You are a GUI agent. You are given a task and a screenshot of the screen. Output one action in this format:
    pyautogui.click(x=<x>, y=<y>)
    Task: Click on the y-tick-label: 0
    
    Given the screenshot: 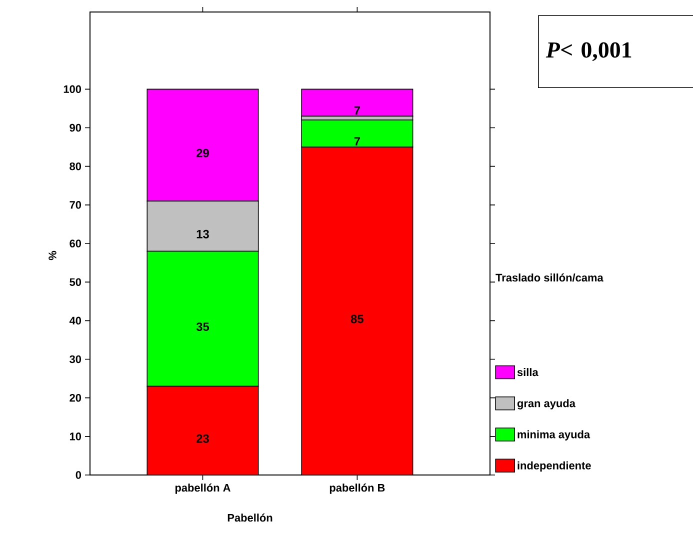 What is the action you would take?
    pyautogui.click(x=79, y=475)
    